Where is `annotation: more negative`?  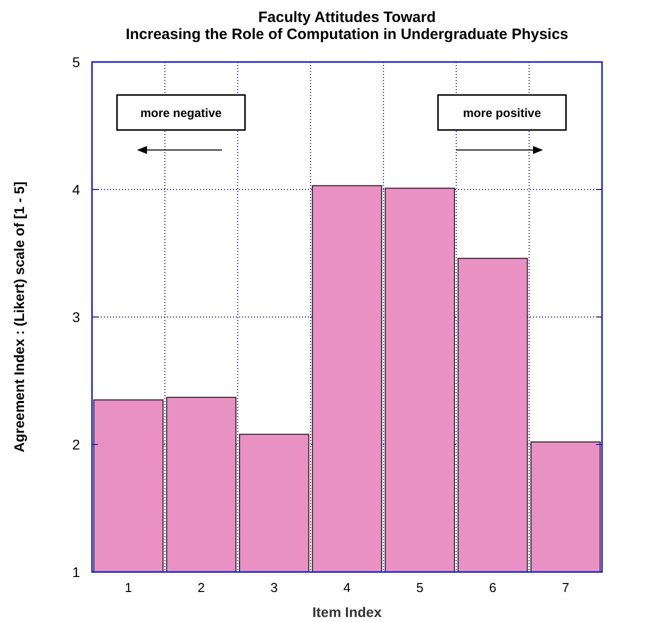 annotation: more negative is located at coordinates (181, 113).